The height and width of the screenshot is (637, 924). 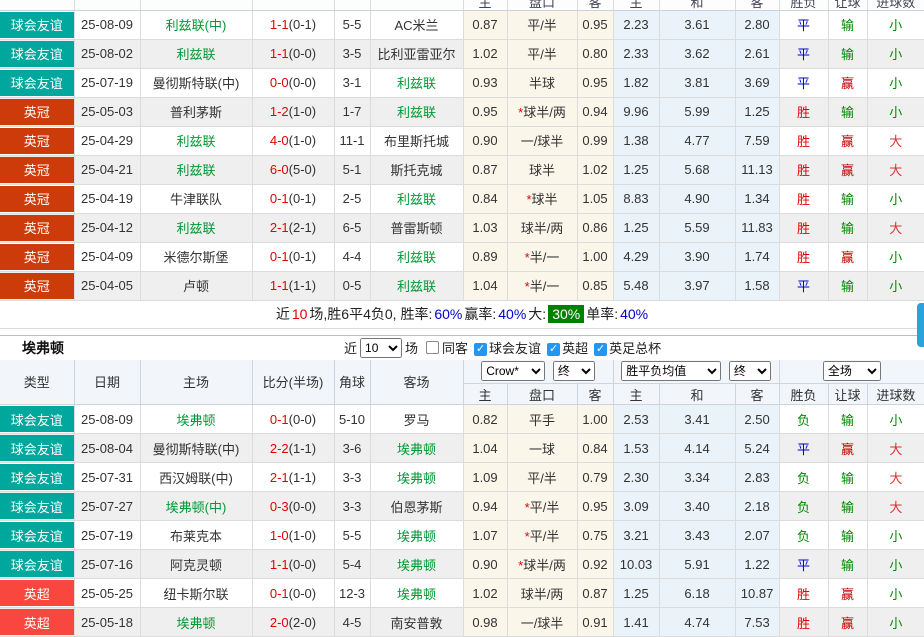 I want to click on filter-controls: 近 10 场 同客 ✓球会友谊✓英超✓英足总杯, so click(x=502, y=348).